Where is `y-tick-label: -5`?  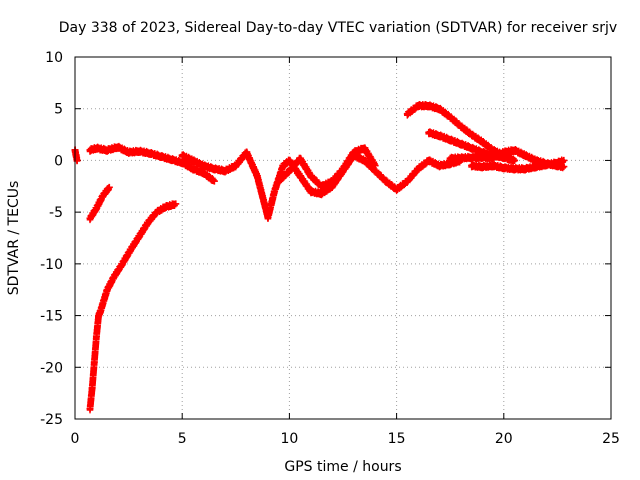 y-tick-label: -5 is located at coordinates (56, 213).